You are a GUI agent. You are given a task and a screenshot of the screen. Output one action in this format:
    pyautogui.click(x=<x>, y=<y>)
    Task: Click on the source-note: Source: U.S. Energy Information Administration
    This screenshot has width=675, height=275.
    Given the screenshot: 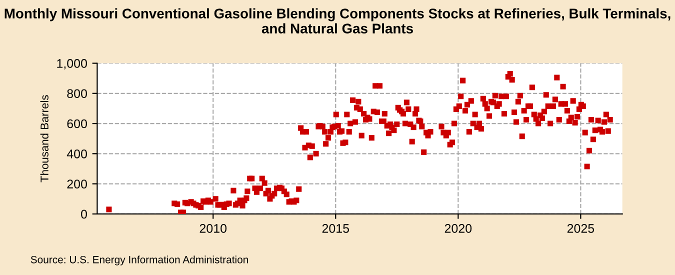 What is the action you would take?
    pyautogui.click(x=139, y=261)
    